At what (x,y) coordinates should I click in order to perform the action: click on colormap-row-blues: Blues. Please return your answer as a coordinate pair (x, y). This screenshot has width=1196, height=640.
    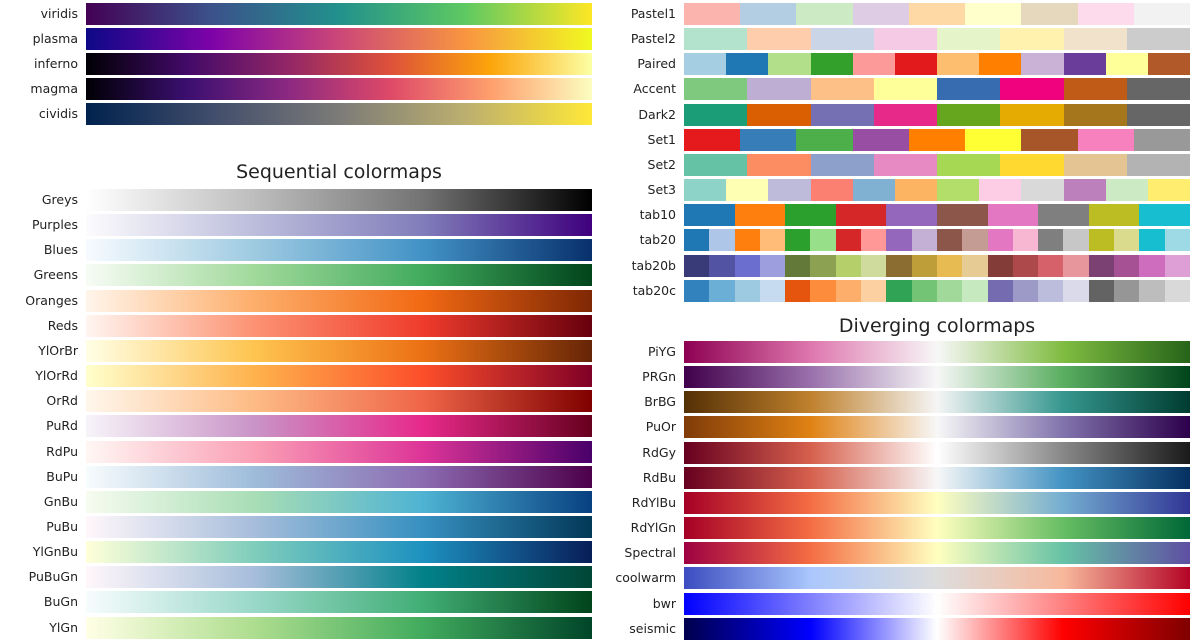
    Looking at the image, I should click on (296, 250).